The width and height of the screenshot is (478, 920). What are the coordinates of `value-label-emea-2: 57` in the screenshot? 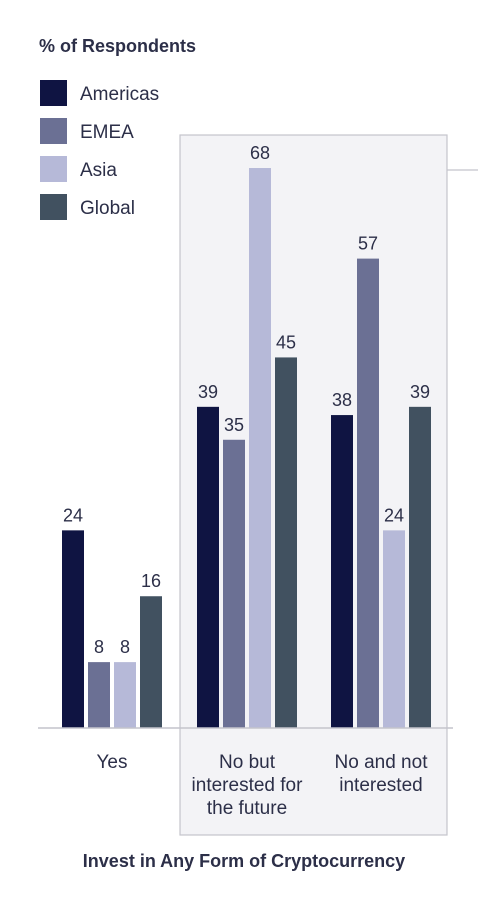 It's located at (368, 244).